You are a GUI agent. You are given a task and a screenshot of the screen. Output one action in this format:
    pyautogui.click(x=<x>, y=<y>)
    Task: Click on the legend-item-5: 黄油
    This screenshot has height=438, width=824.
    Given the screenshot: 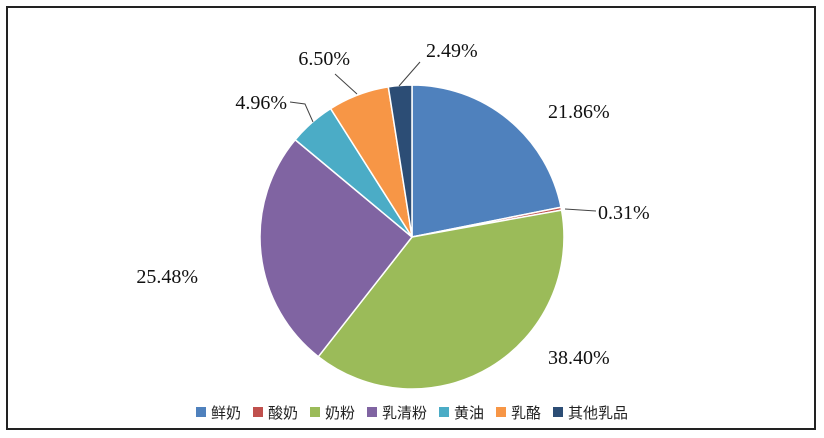 What is the action you would take?
    pyautogui.click(x=461, y=412)
    